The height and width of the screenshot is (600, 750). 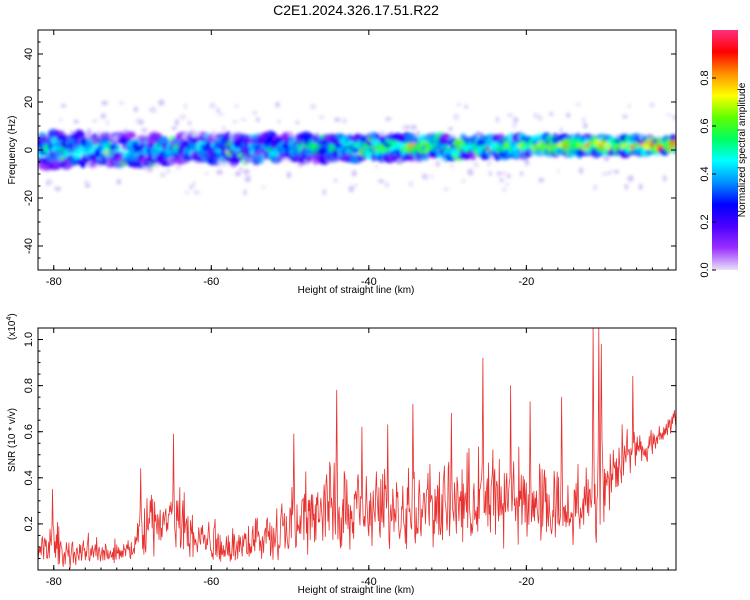 What do you see at coordinates (29, 523) in the screenshot?
I see `y-tick-label: 0.2` at bounding box center [29, 523].